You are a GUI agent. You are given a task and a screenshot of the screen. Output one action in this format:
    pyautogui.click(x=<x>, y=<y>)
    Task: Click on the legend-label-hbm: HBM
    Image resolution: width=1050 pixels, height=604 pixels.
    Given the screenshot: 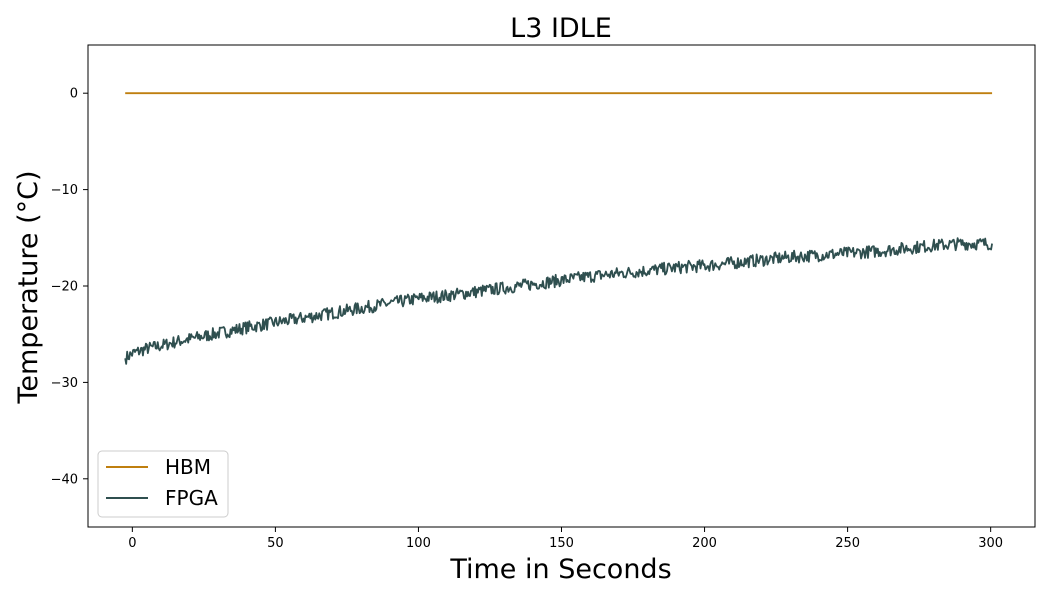 What is the action you would take?
    pyautogui.click(x=188, y=467)
    